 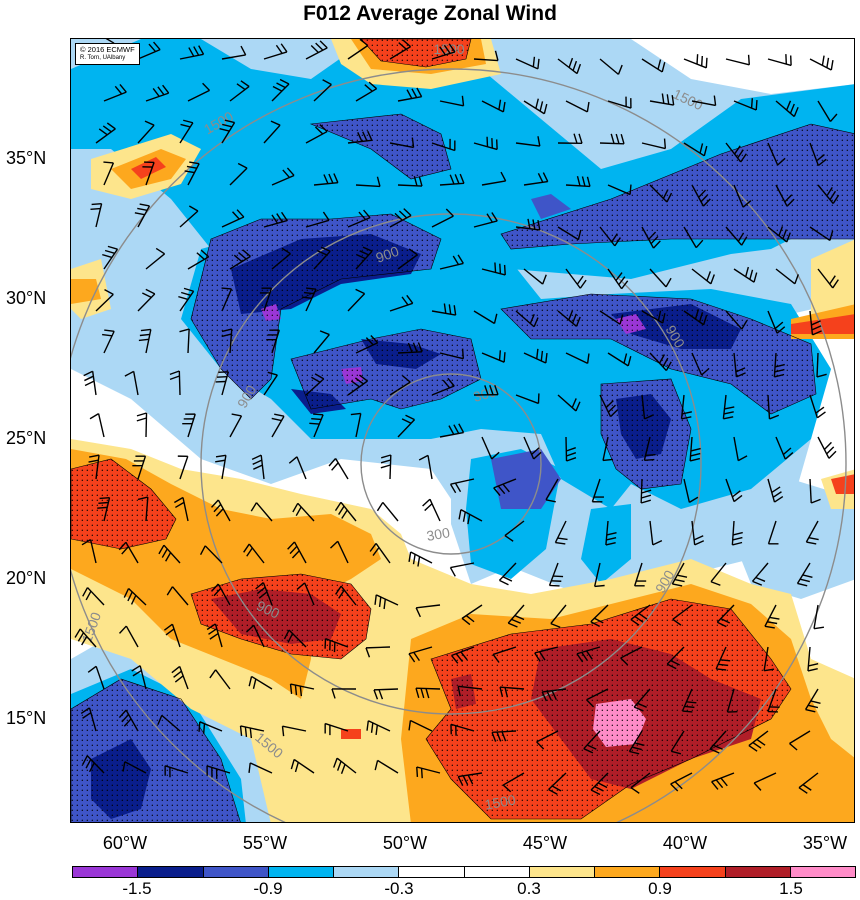 What do you see at coordinates (26, 438) in the screenshot?
I see `lat-label-25n: 25°N` at bounding box center [26, 438].